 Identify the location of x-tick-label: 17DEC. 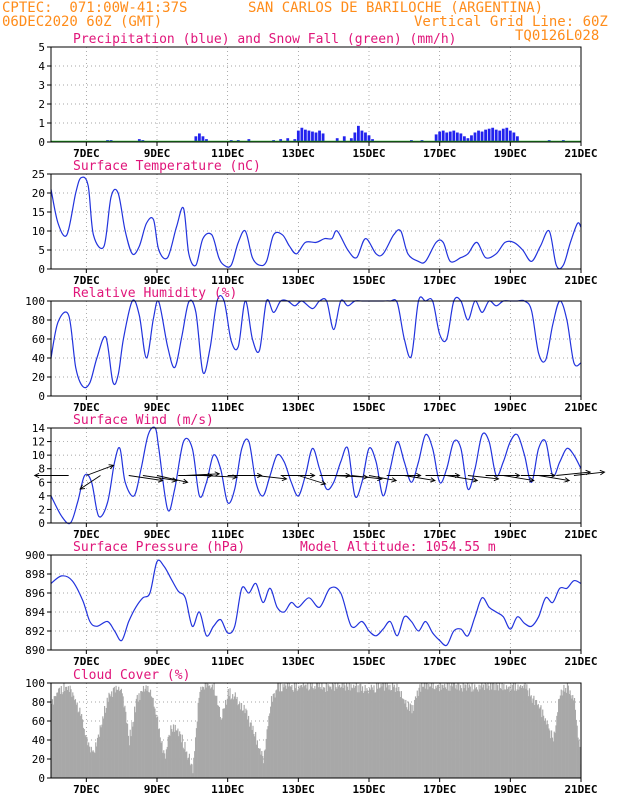
(439, 789).